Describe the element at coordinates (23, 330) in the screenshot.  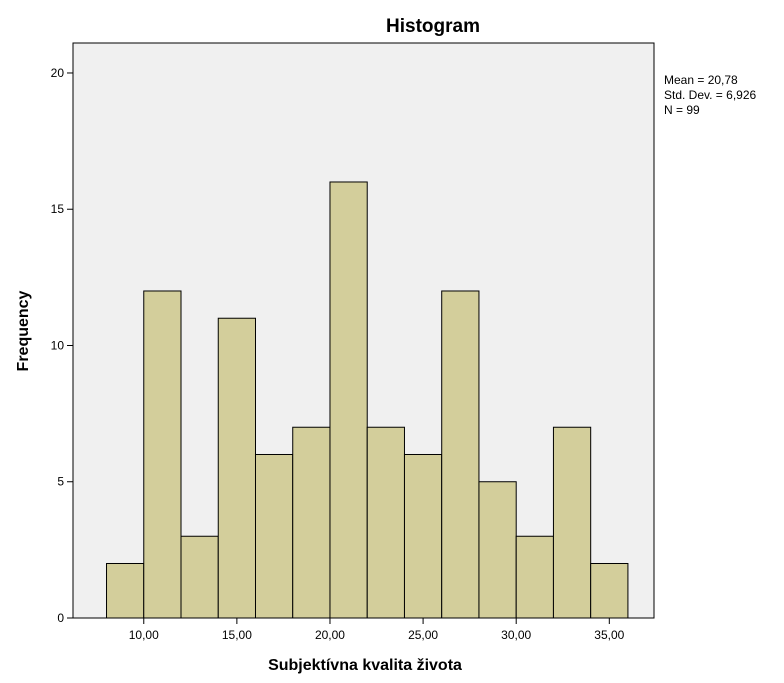
I see `y-axis-label: Frequency` at that location.